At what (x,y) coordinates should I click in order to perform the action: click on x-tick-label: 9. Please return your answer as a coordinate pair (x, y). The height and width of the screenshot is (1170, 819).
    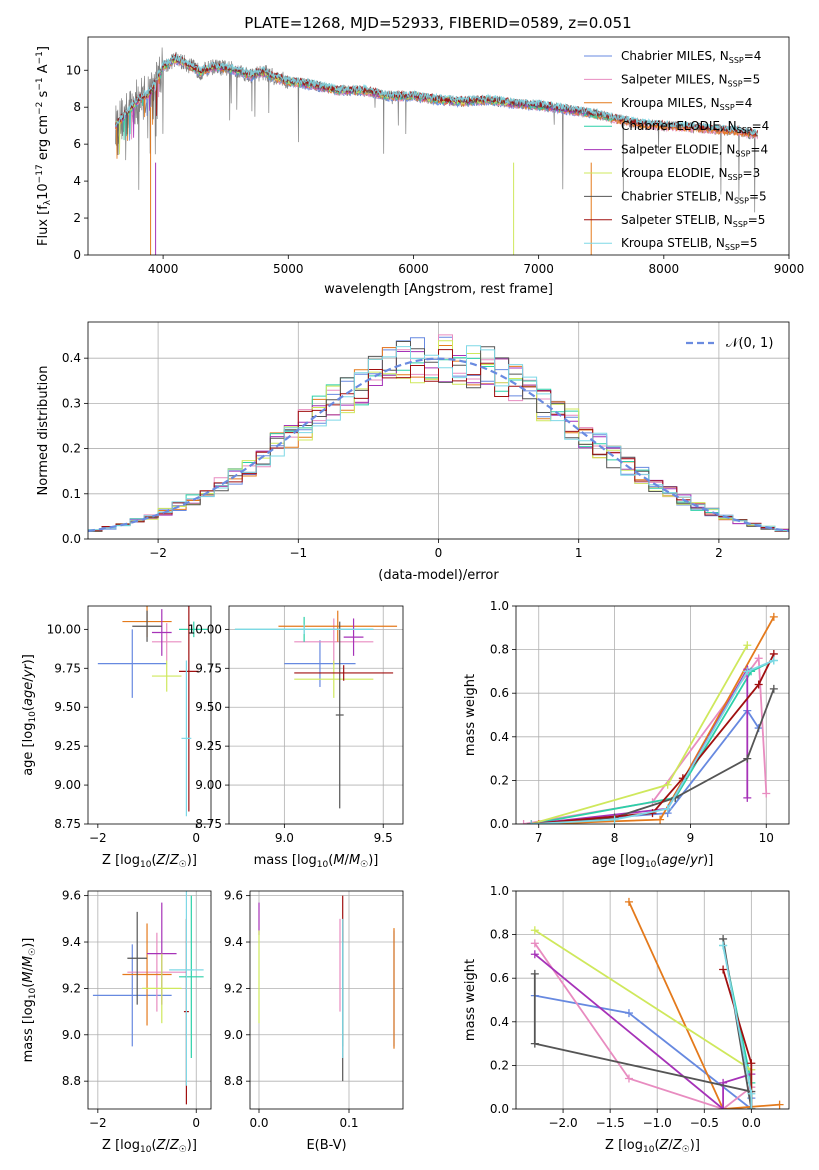
    Looking at the image, I should click on (691, 838).